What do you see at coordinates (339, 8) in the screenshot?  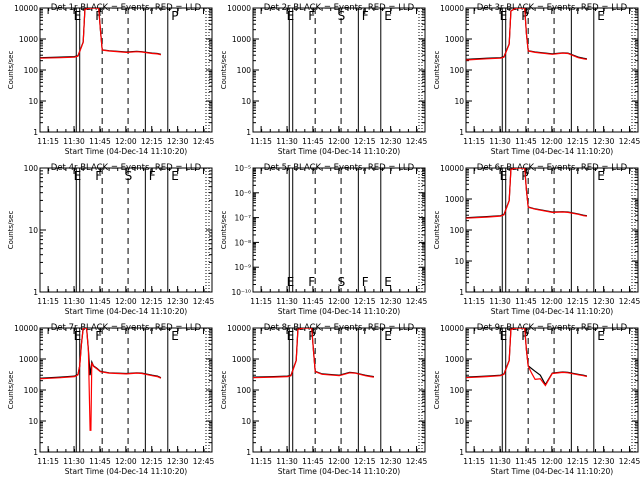 I see `panel-title: Det 2r BLACK = Events, RED = LLD` at bounding box center [339, 8].